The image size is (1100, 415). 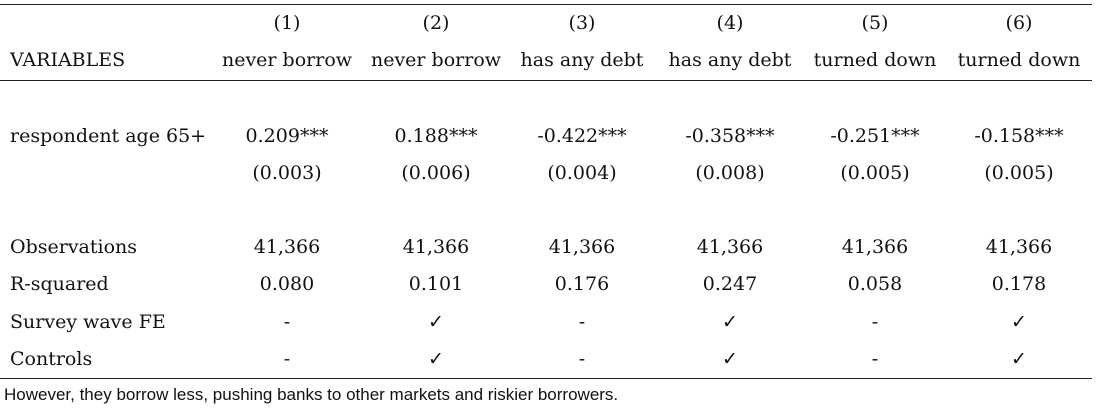 I want to click on table-bottom-rule, so click(x=546, y=378).